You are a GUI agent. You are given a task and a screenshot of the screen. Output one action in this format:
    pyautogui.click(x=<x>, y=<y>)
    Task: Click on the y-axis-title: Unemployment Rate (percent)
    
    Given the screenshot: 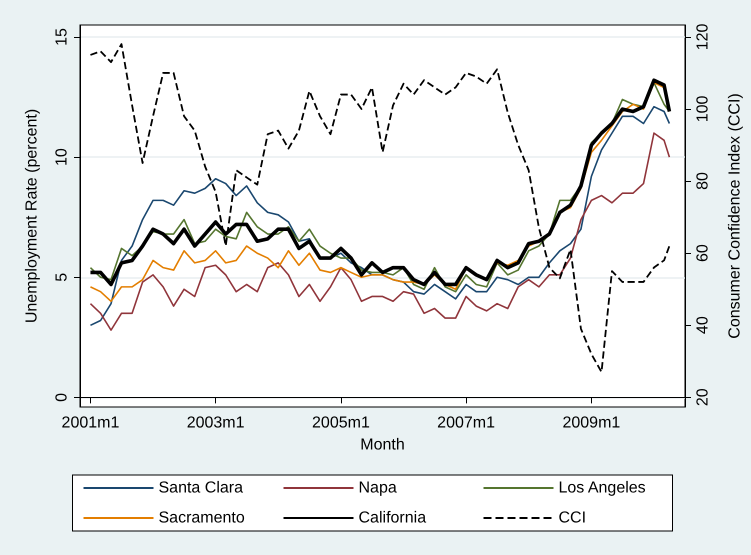 What is the action you would take?
    pyautogui.click(x=32, y=216)
    